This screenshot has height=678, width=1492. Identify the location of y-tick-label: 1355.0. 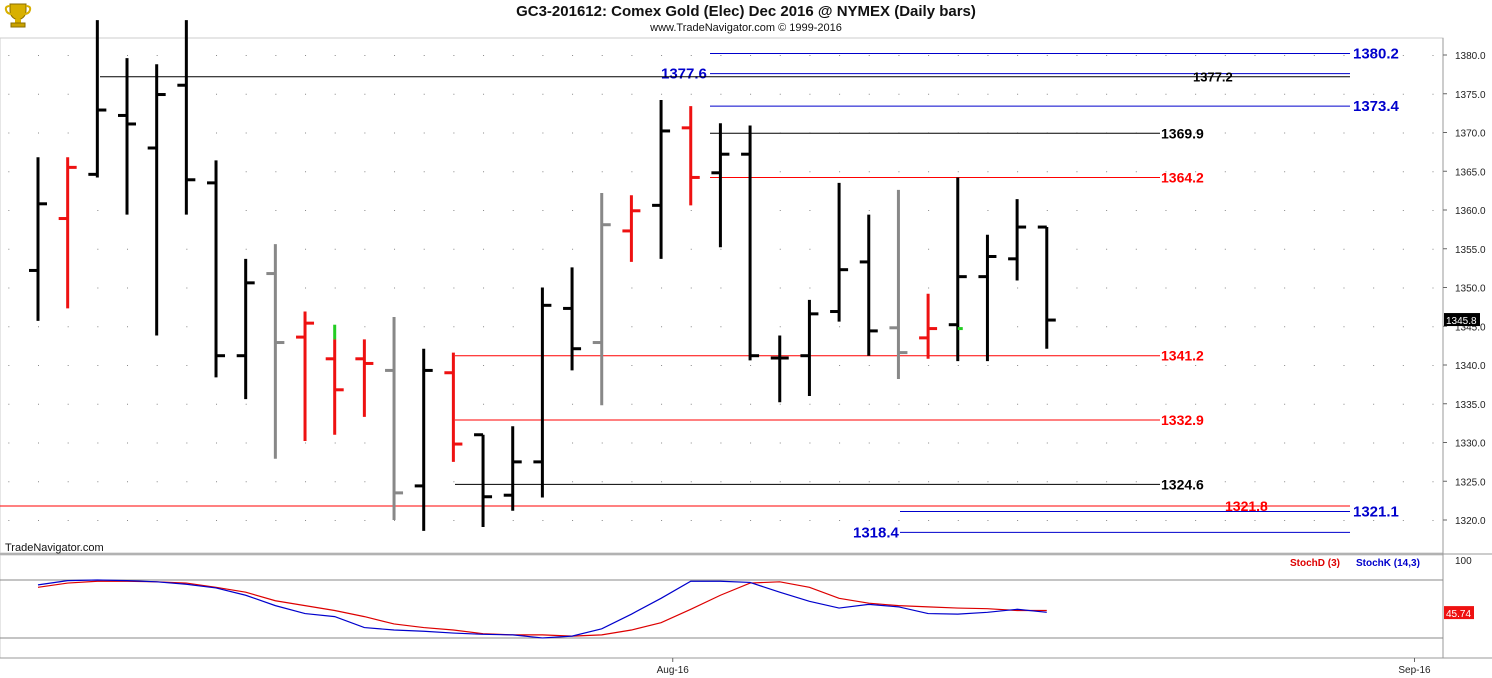
(1470, 250).